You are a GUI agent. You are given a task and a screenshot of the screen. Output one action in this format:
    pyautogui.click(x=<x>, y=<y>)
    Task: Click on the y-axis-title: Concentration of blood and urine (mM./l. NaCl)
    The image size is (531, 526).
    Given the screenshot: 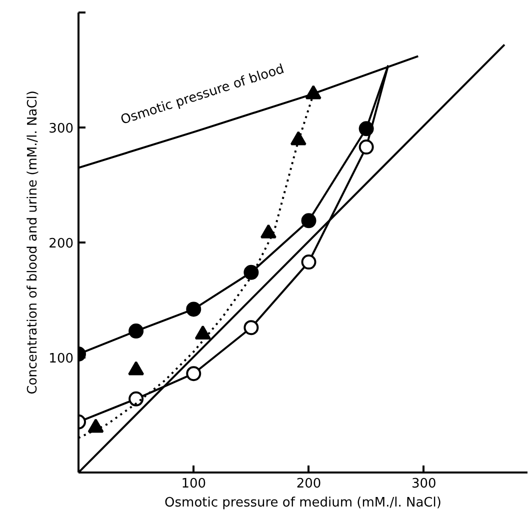 What is the action you would take?
    pyautogui.click(x=33, y=242)
    